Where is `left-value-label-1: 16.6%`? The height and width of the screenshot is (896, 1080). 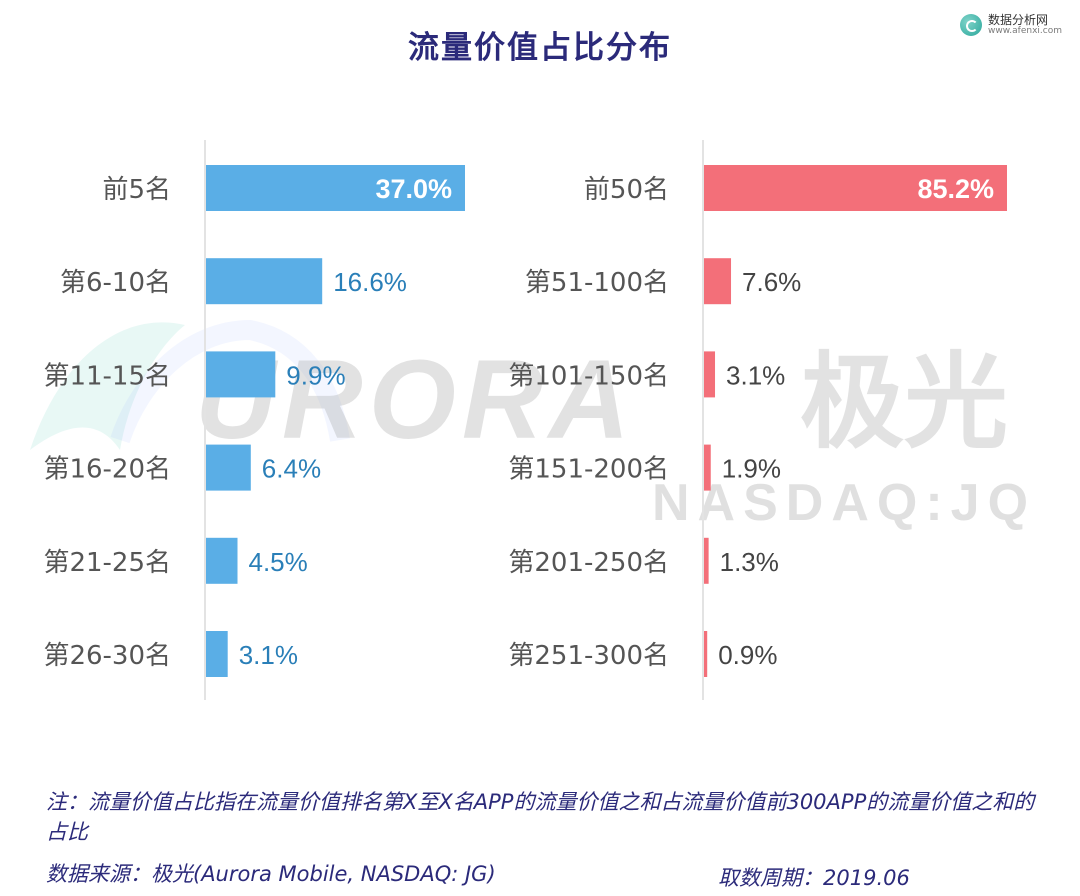 left-value-label-1: 16.6% is located at coordinates (370, 282).